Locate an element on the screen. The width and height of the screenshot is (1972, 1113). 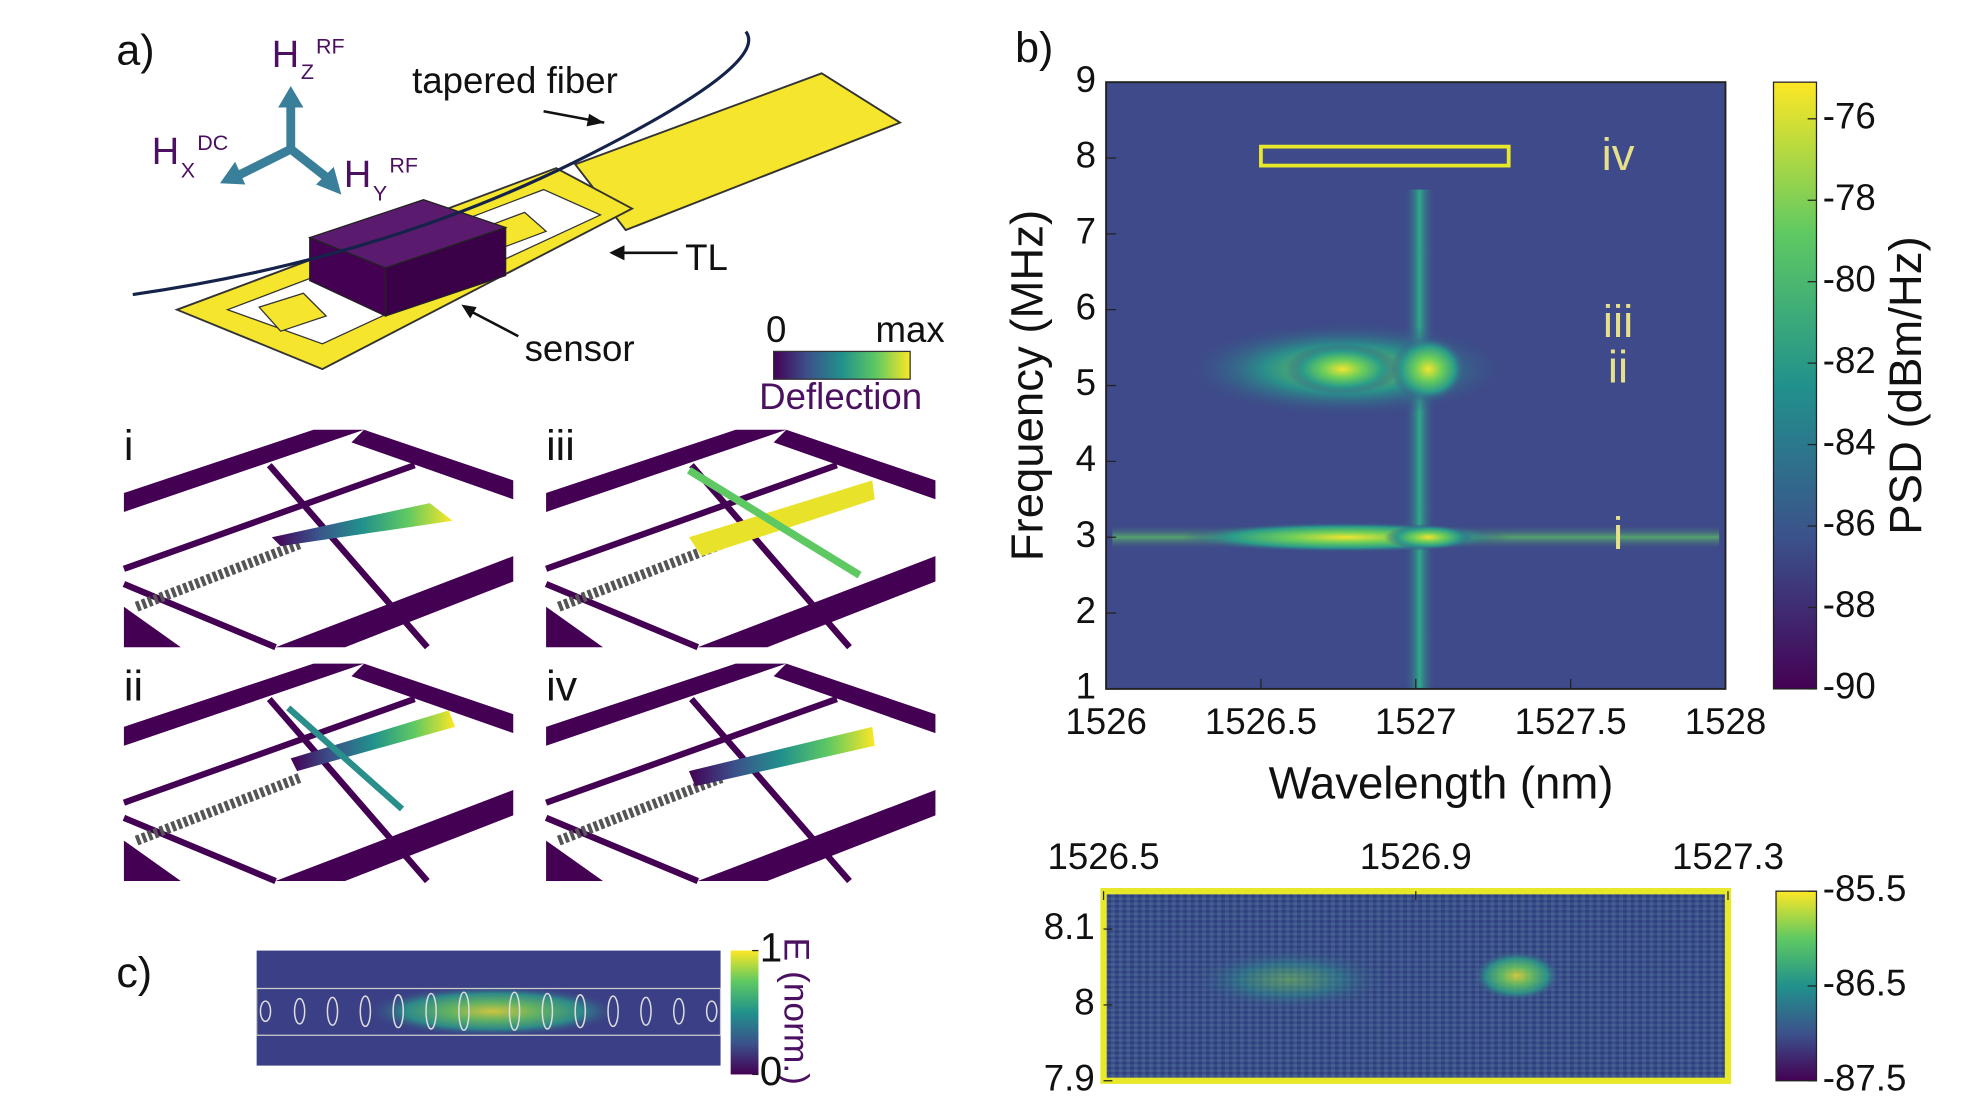
axis-sub: Y is located at coordinates (380, 193).